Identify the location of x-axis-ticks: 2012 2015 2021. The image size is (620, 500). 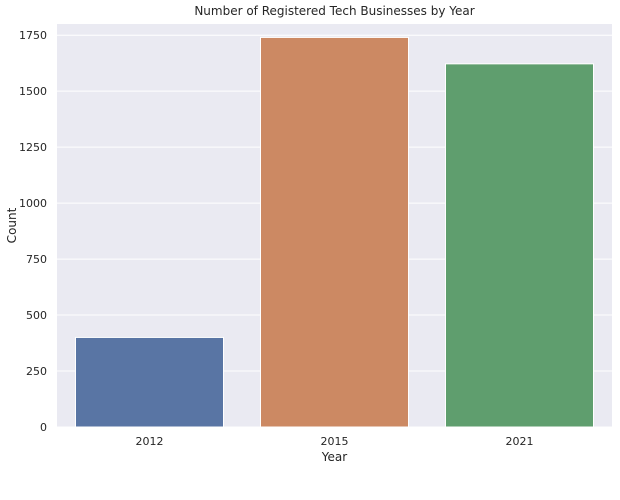
(335, 441).